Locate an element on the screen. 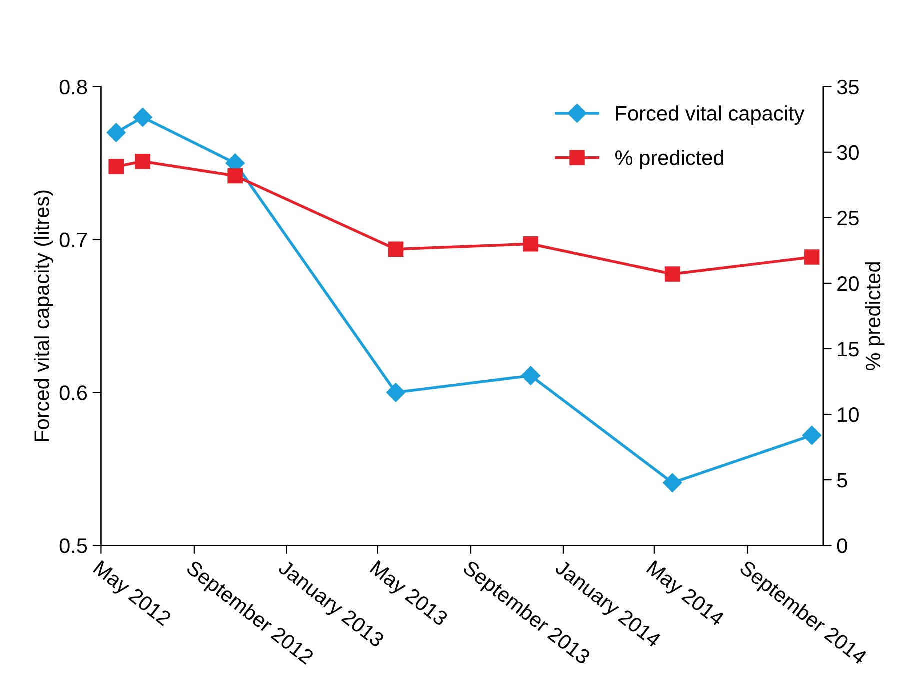  y-tick-label: 0.8 is located at coordinates (74, 87).